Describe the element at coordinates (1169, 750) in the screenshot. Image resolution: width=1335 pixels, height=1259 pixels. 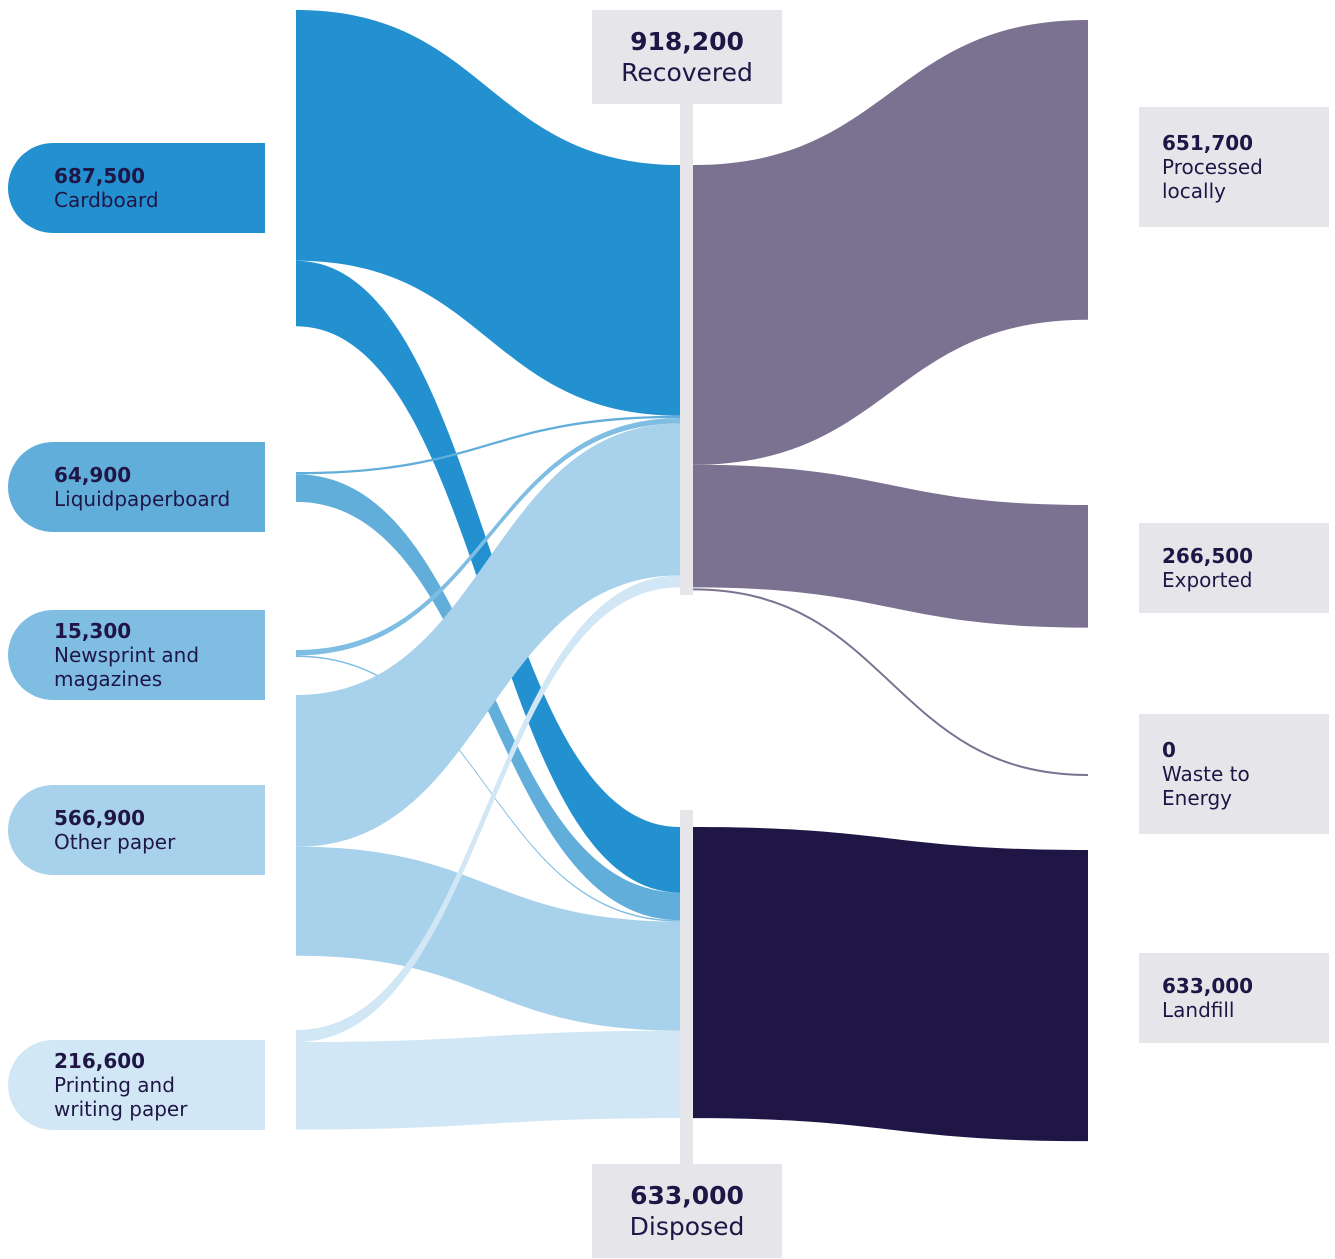
I see `destination-value: 0` at that location.